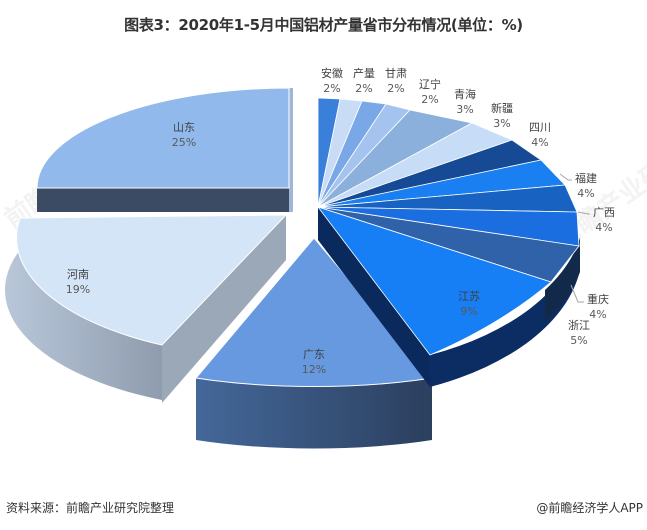  What do you see at coordinates (604, 212) in the screenshot?
I see `svg-text: 广西` at bounding box center [604, 212].